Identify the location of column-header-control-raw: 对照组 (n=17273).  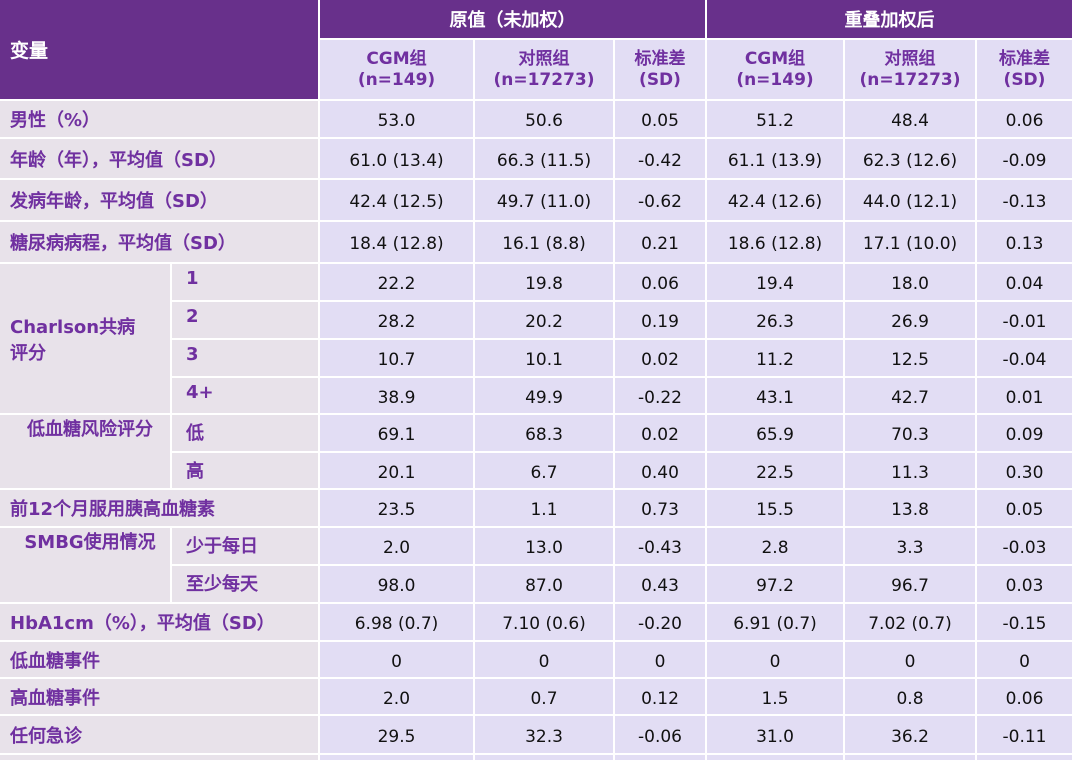
(544, 69).